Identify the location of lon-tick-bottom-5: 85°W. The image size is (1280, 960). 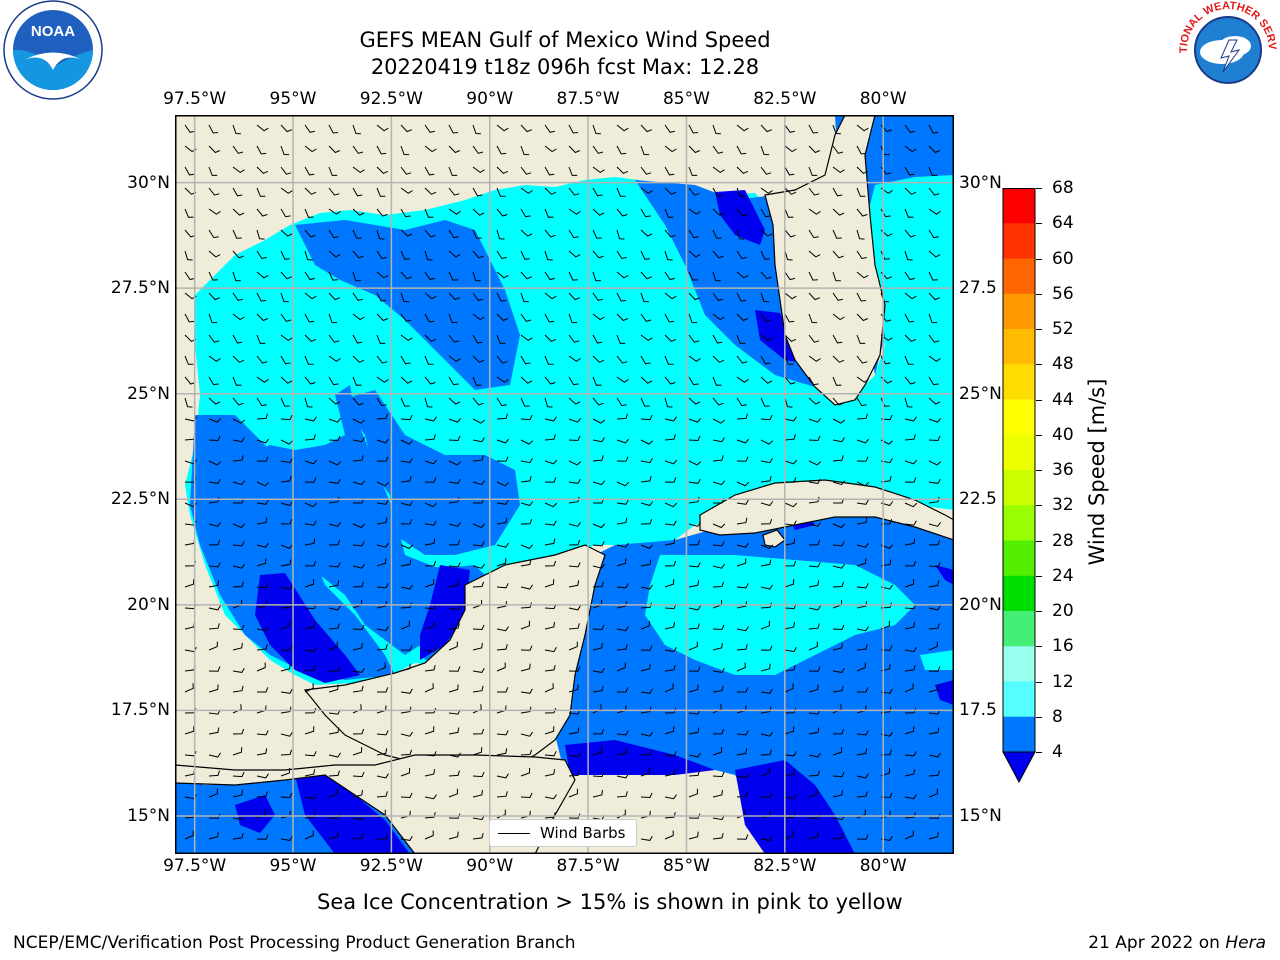
(686, 866).